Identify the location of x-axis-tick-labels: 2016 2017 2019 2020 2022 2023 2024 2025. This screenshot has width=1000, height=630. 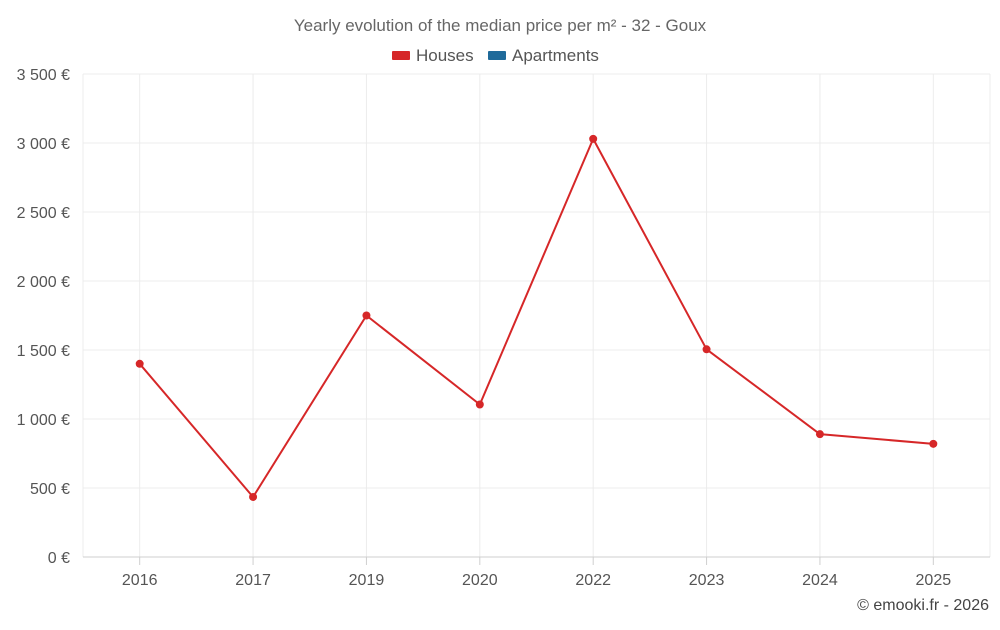
(536, 580).